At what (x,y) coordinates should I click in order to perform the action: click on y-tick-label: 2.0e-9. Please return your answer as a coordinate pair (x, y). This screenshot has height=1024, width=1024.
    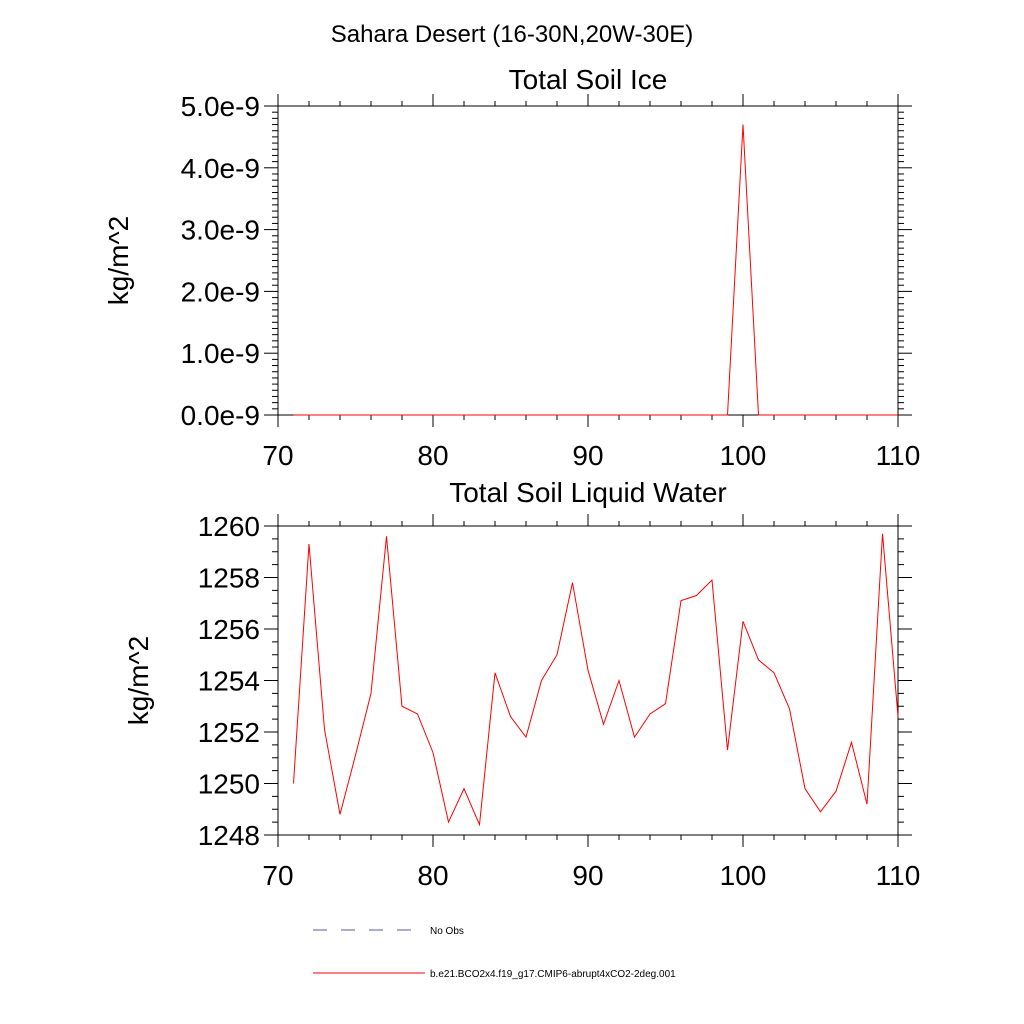
    Looking at the image, I should click on (220, 291).